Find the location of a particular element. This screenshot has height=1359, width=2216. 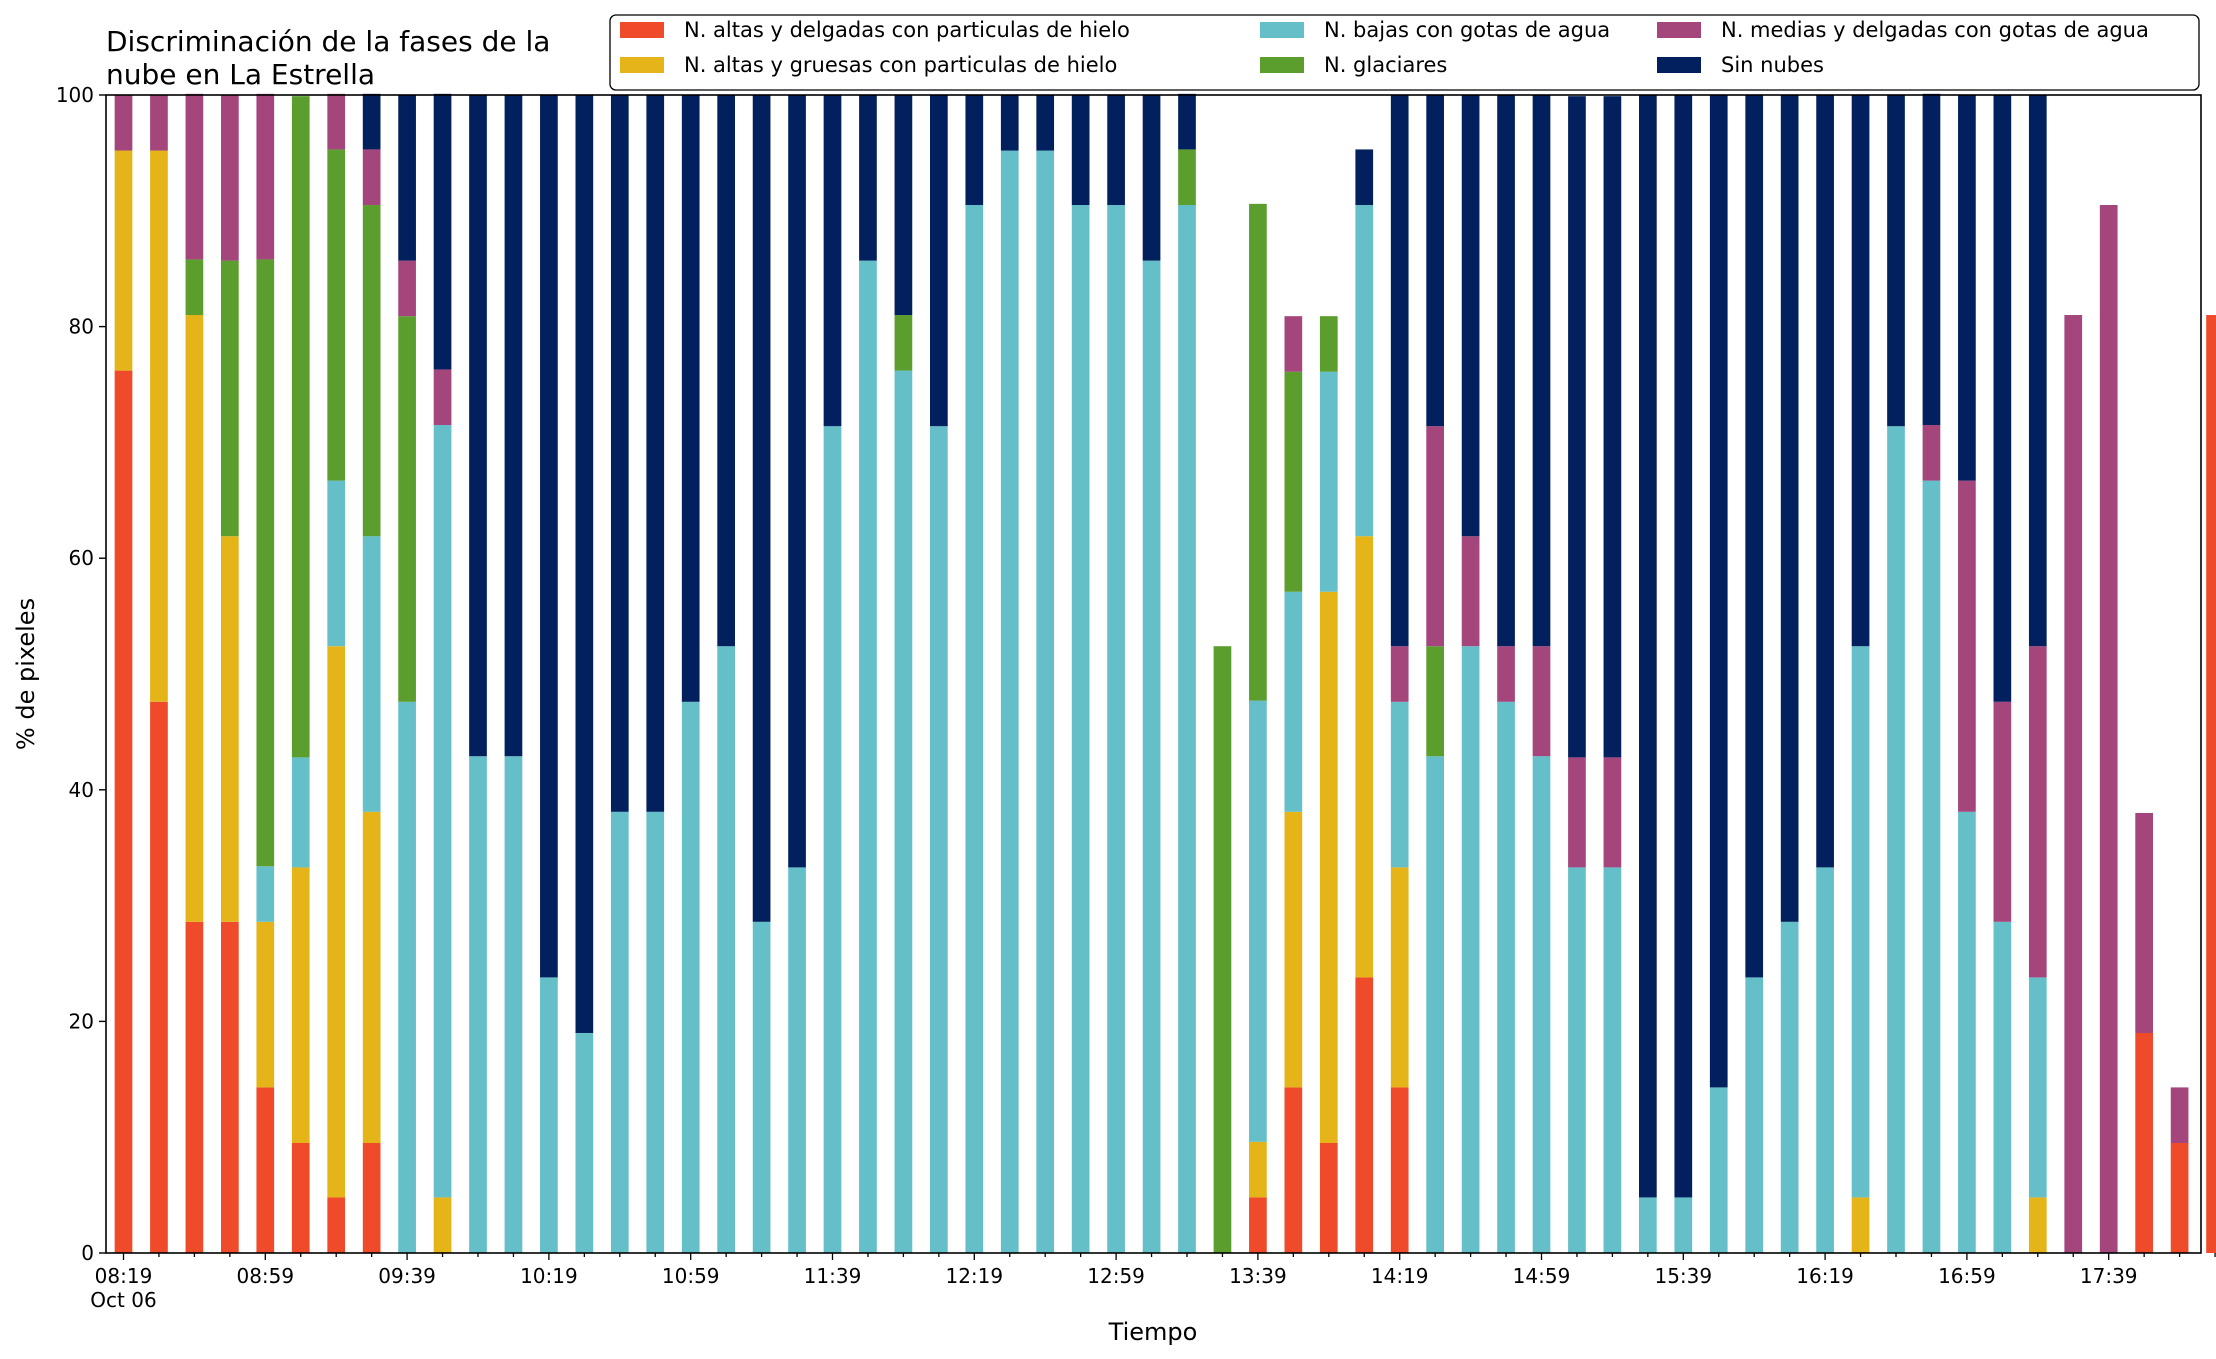

legend-item: N. glaciares is located at coordinates (1353, 65).